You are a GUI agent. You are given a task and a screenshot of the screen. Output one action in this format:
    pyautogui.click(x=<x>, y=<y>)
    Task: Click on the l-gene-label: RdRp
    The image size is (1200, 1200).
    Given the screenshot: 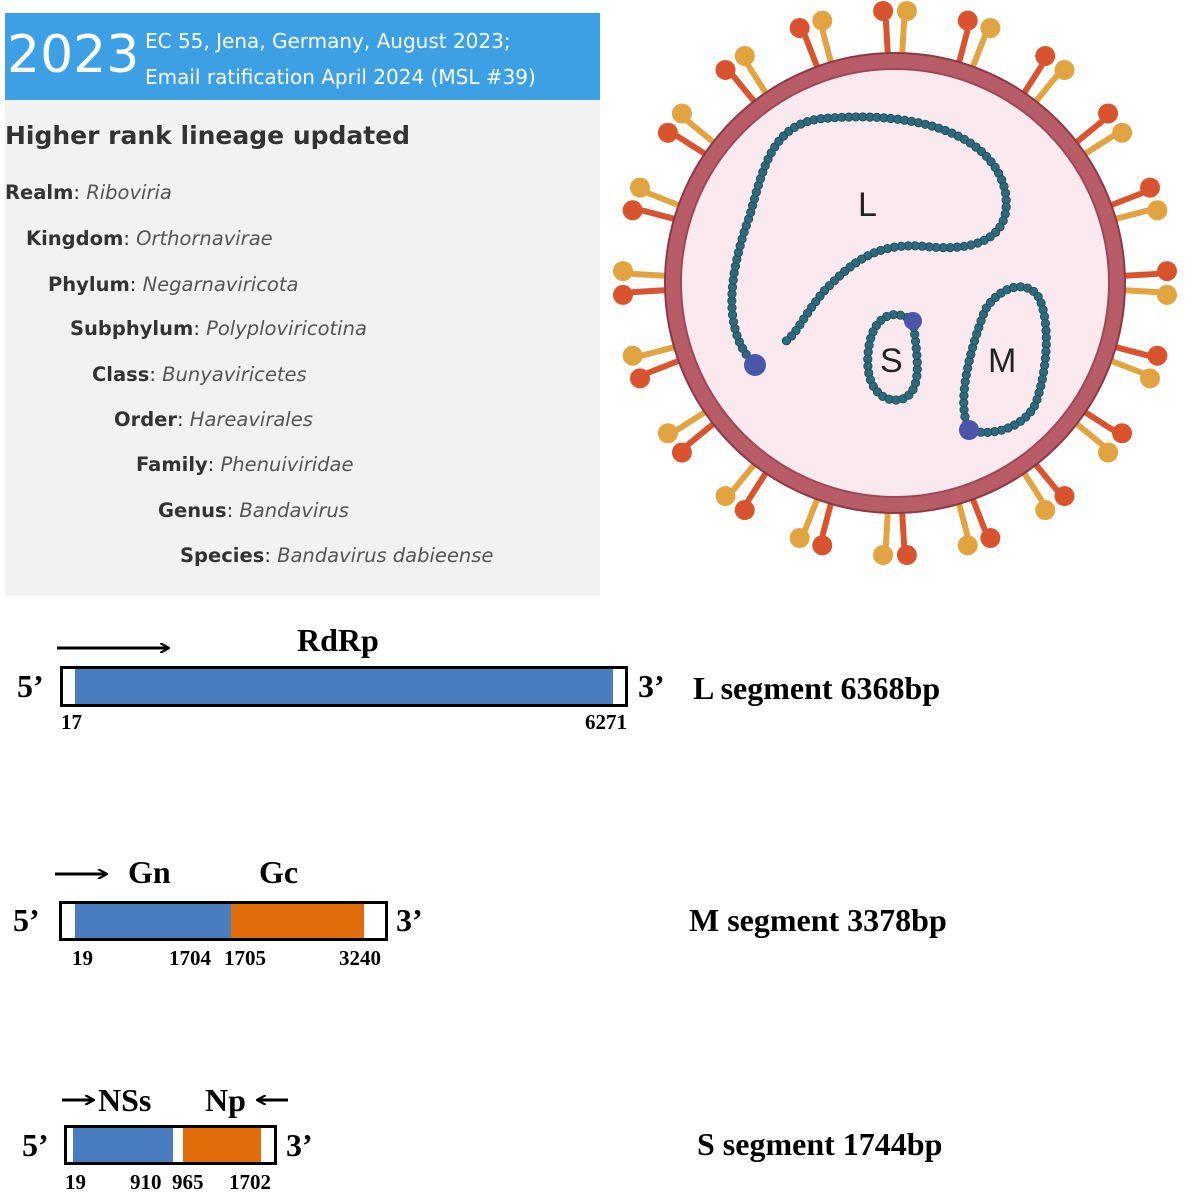 What is the action you would take?
    pyautogui.click(x=338, y=640)
    